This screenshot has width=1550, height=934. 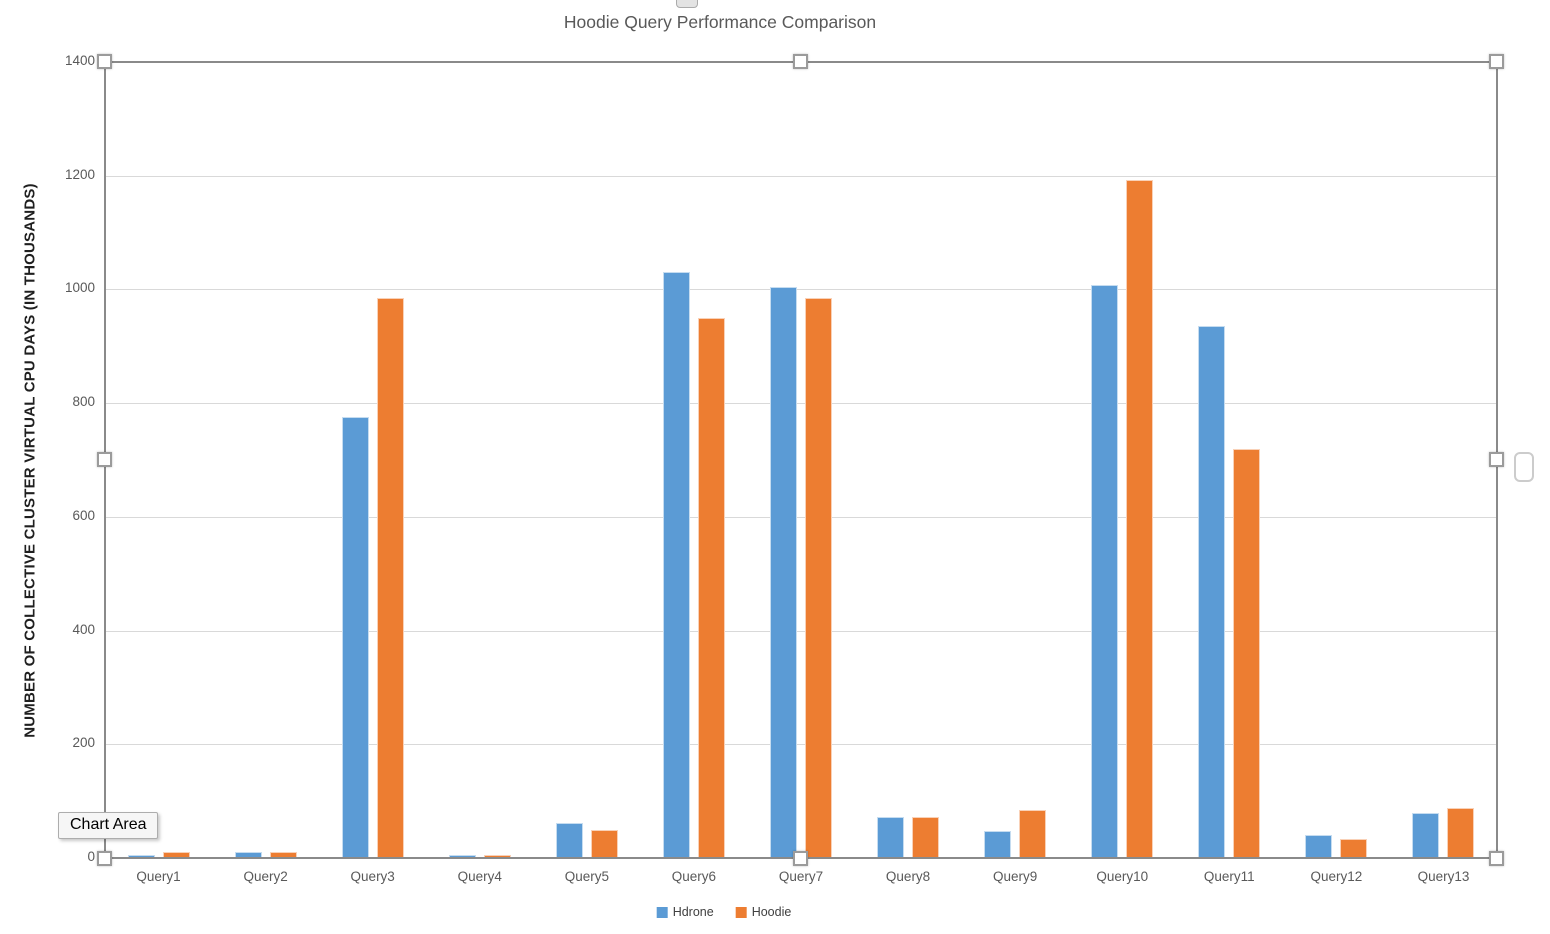 I want to click on bar-hdrone-query2, so click(x=248, y=855).